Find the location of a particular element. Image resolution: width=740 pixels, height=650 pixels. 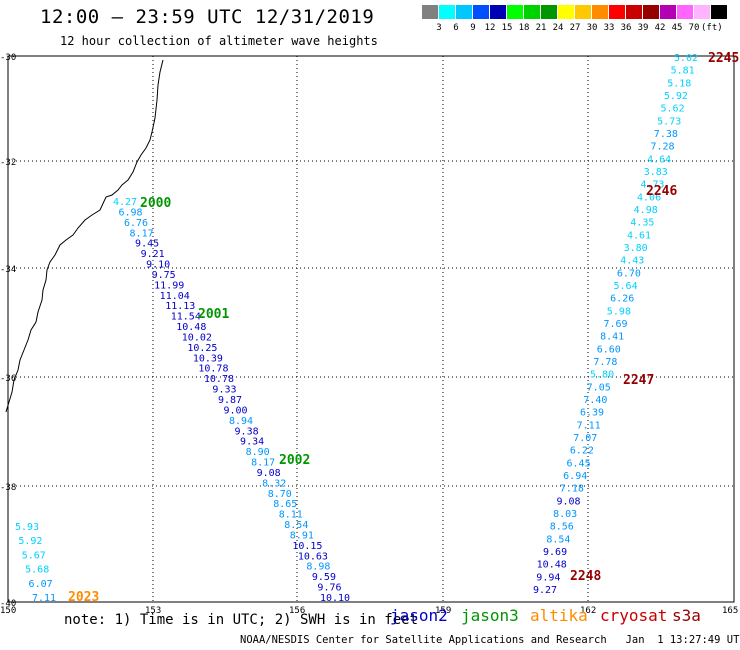

track1-swh-value: 9.10 is located at coordinates (158, 265).